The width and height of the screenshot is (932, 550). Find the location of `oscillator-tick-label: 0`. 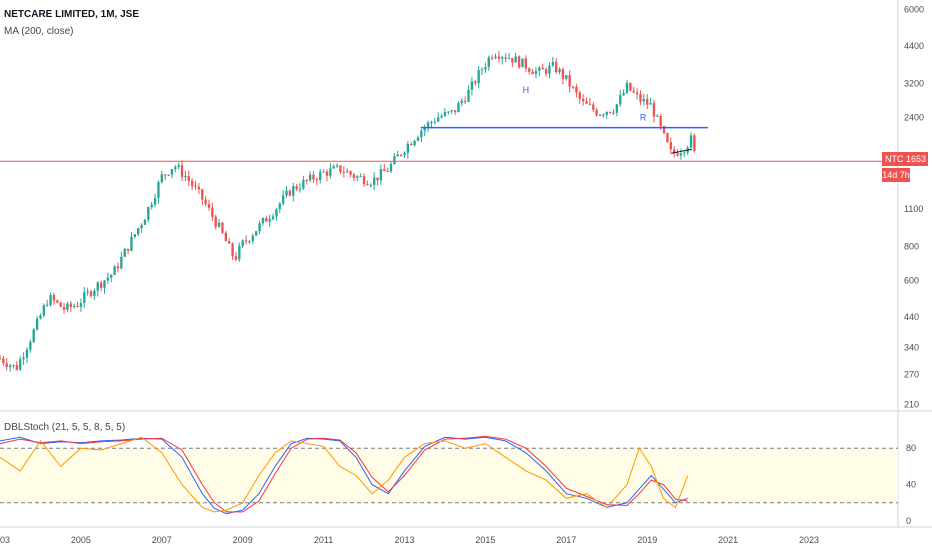

oscillator-tick-label: 0 is located at coordinates (908, 521).